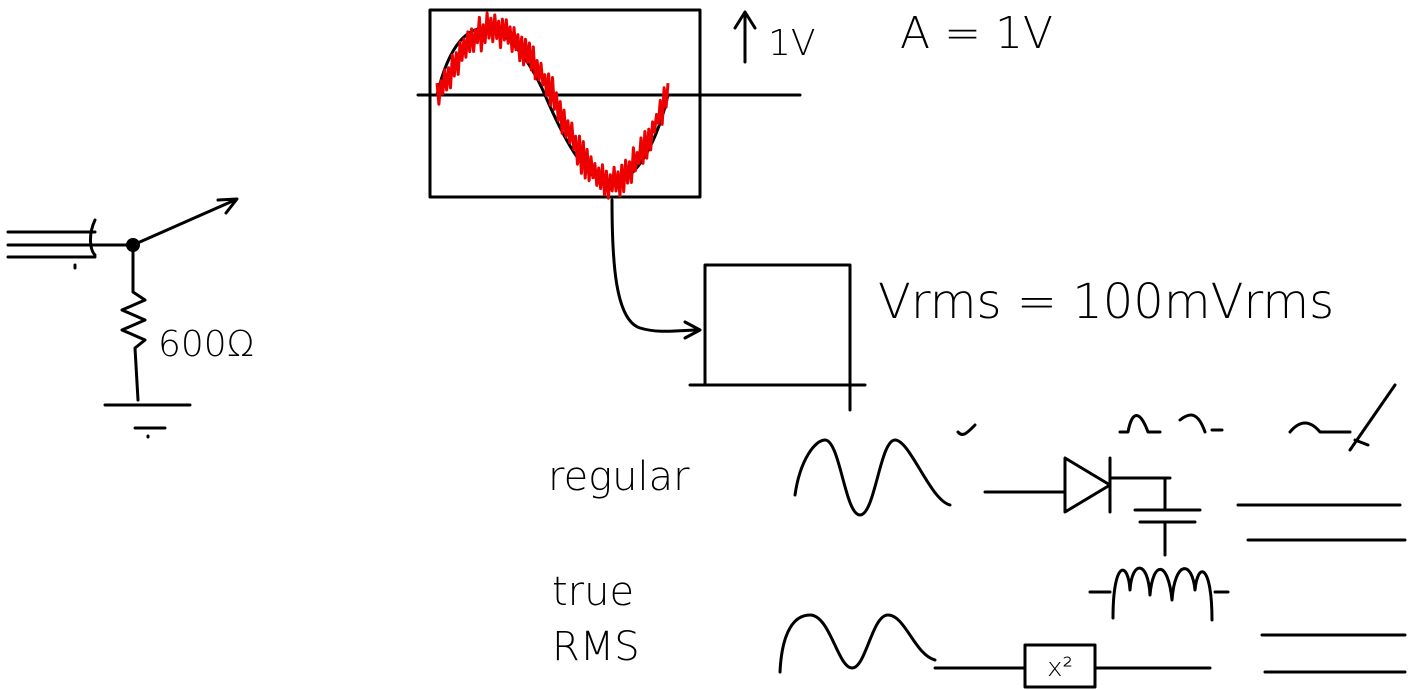 The image size is (1420, 690). I want to click on rms-input-wave, so click(857, 643).